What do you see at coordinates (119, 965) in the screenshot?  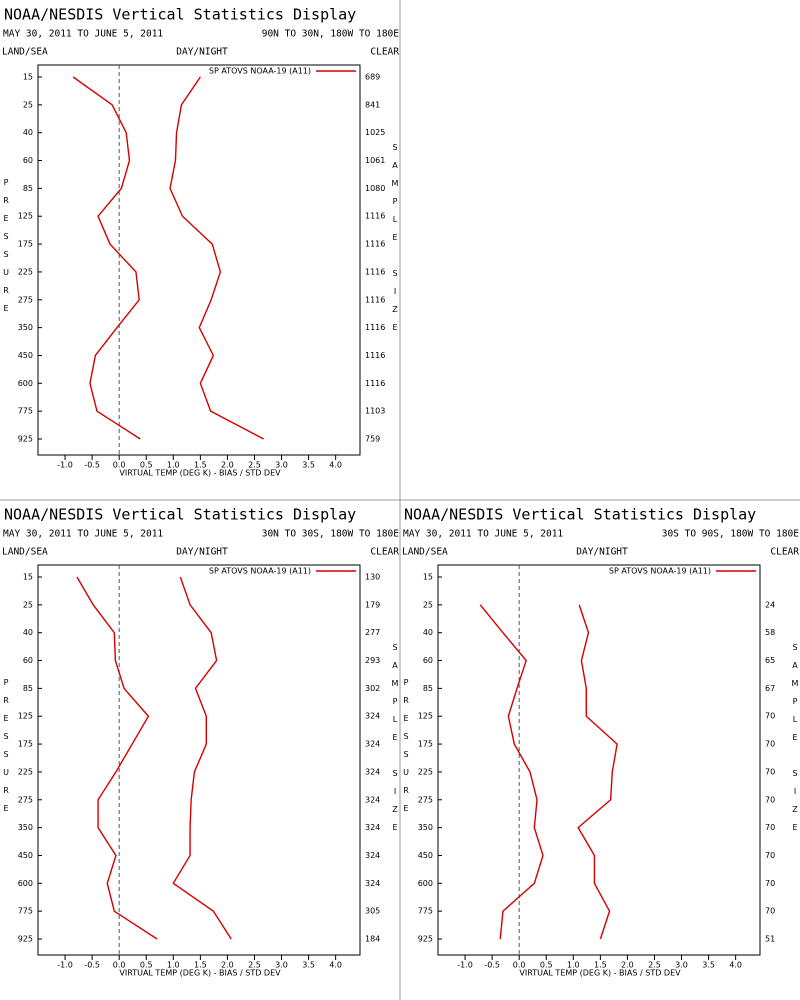 I see `x-tick-label: 0.0` at bounding box center [119, 965].